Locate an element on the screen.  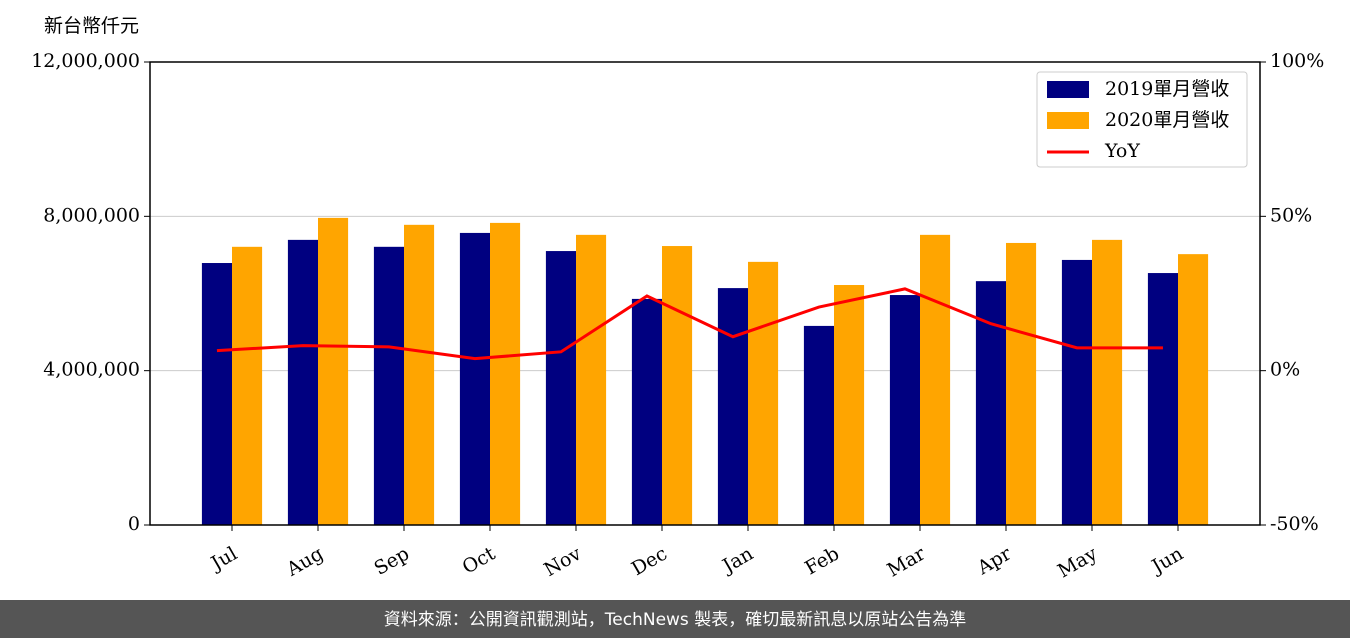
y-unit-label: 新台幣仟元 is located at coordinates (91, 26).